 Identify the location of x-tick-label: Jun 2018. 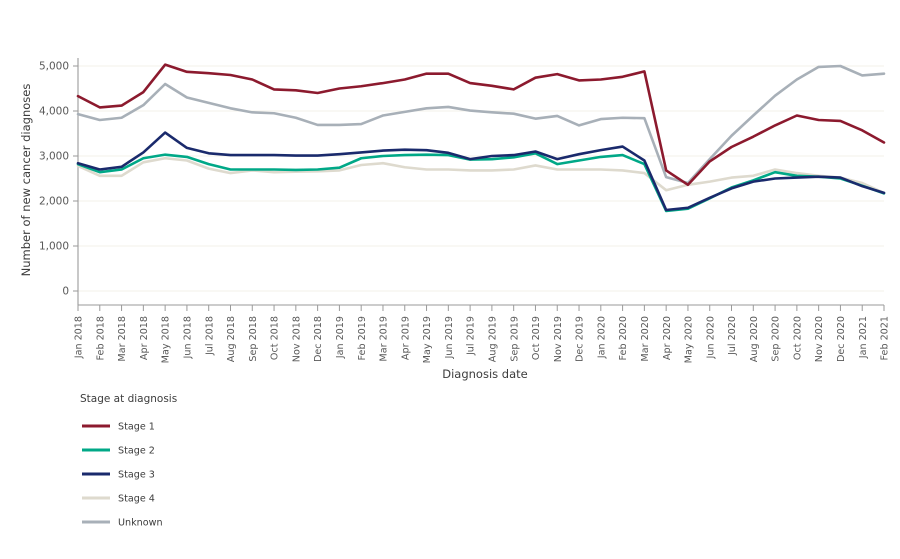
(188, 337).